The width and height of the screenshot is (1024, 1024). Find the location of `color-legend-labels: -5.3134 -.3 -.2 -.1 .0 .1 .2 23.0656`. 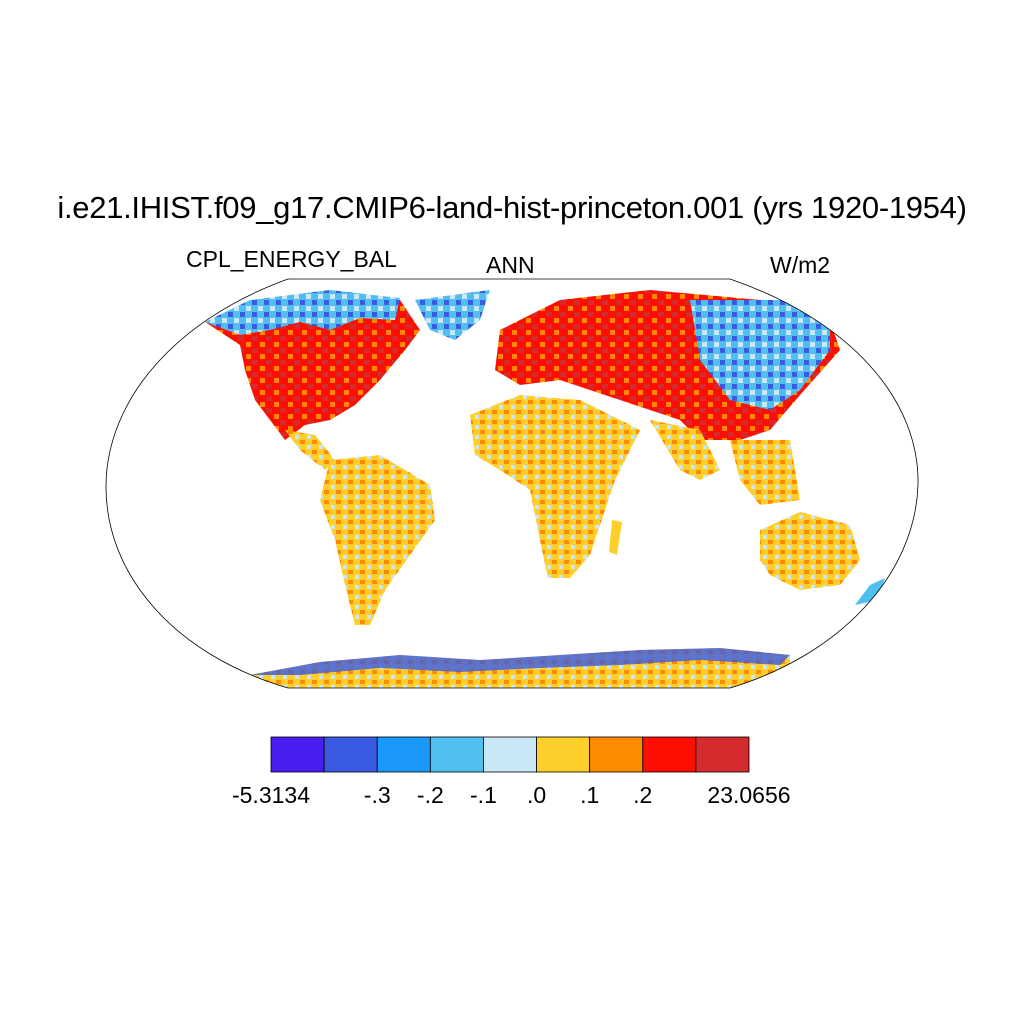

color-legend-labels: -5.3134 -.3 -.2 -.1 .0 .1 .2 23.0656 is located at coordinates (511, 795).